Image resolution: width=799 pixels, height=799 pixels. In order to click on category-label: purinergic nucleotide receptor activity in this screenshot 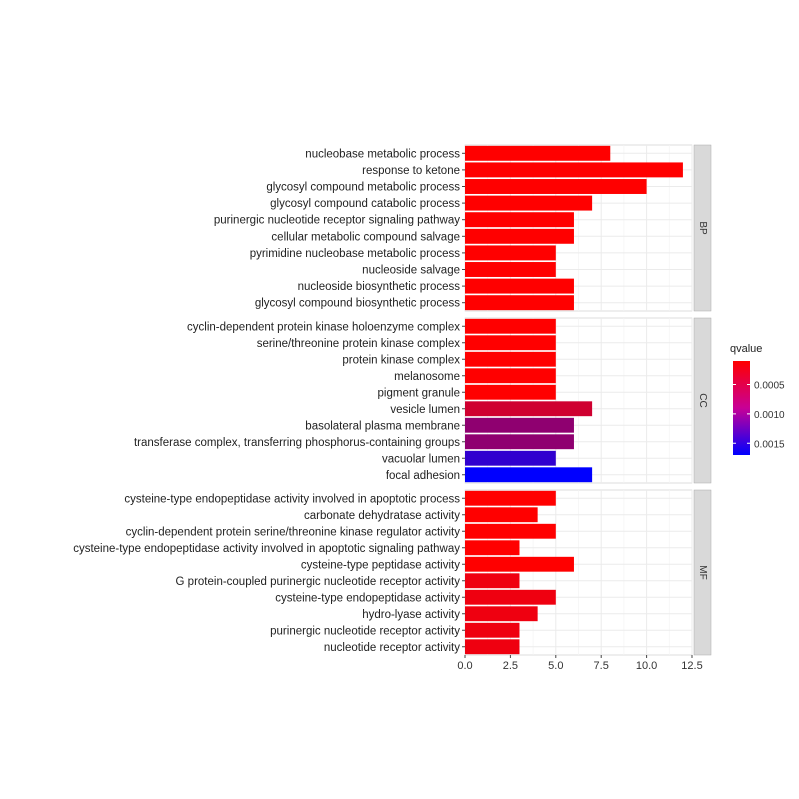, I will do `click(365, 631)`.